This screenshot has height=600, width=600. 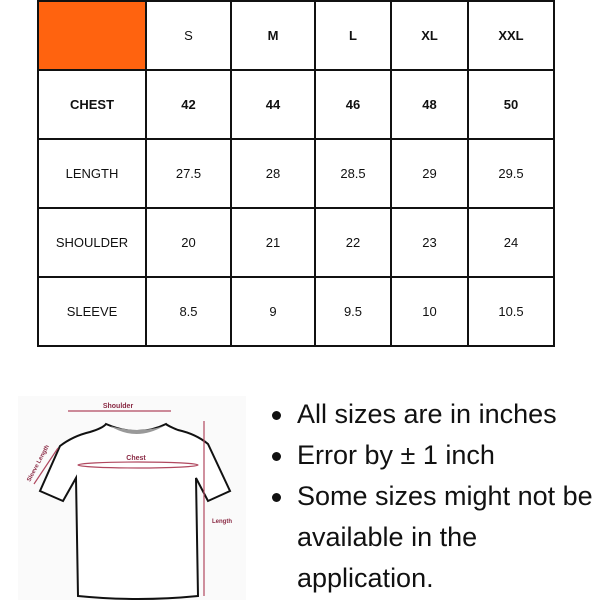 I want to click on cell: 44, so click(x=273, y=104).